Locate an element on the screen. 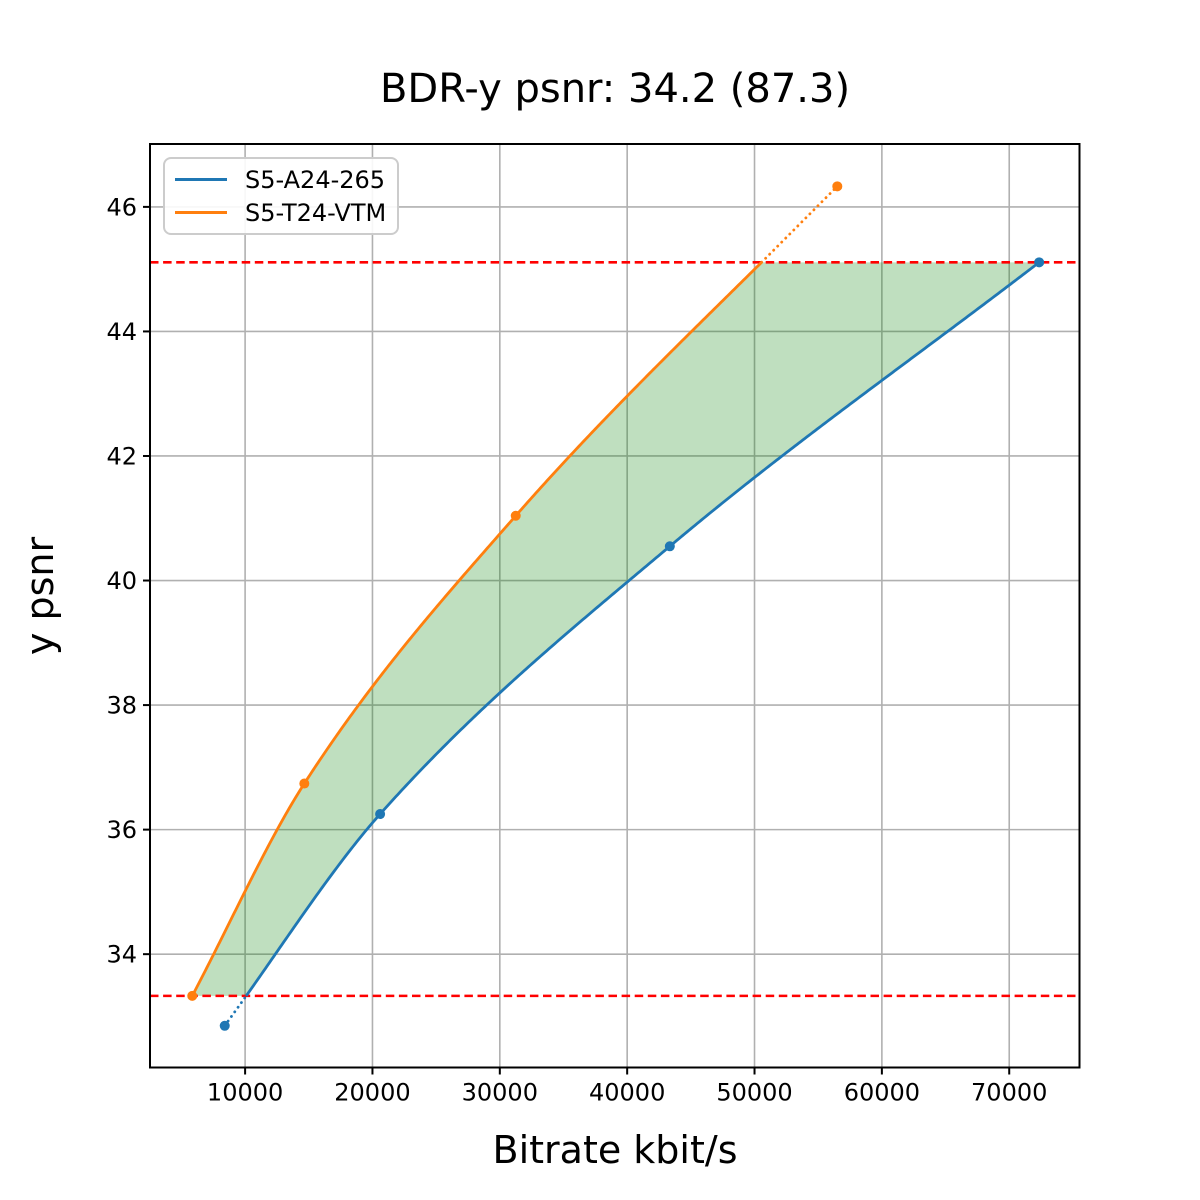  legend: S5-A24-265 S5-T24-VTM is located at coordinates (281, 196).